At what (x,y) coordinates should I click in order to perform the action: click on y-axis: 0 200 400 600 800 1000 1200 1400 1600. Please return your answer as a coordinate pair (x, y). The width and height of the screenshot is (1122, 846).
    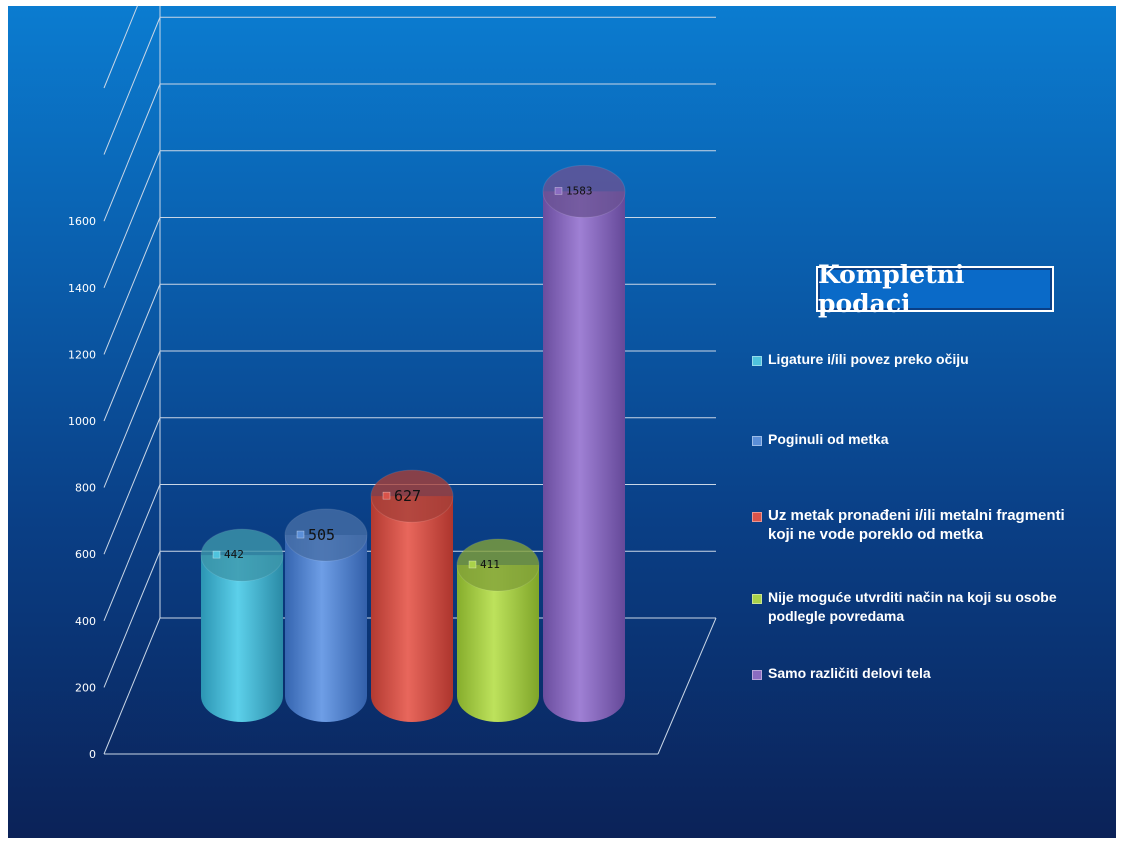
    Looking at the image, I should click on (82, 488).